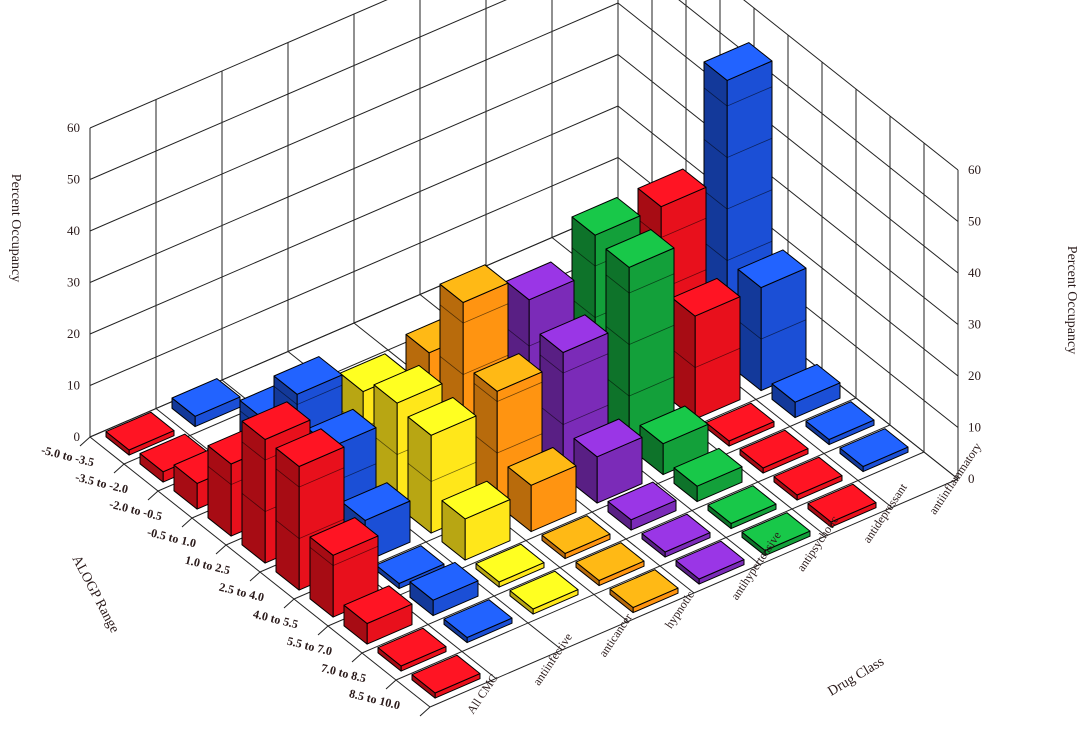 The image size is (1082, 735). What do you see at coordinates (298, 90) in the screenshot?
I see `wall-left-gridline` at bounding box center [298, 90].